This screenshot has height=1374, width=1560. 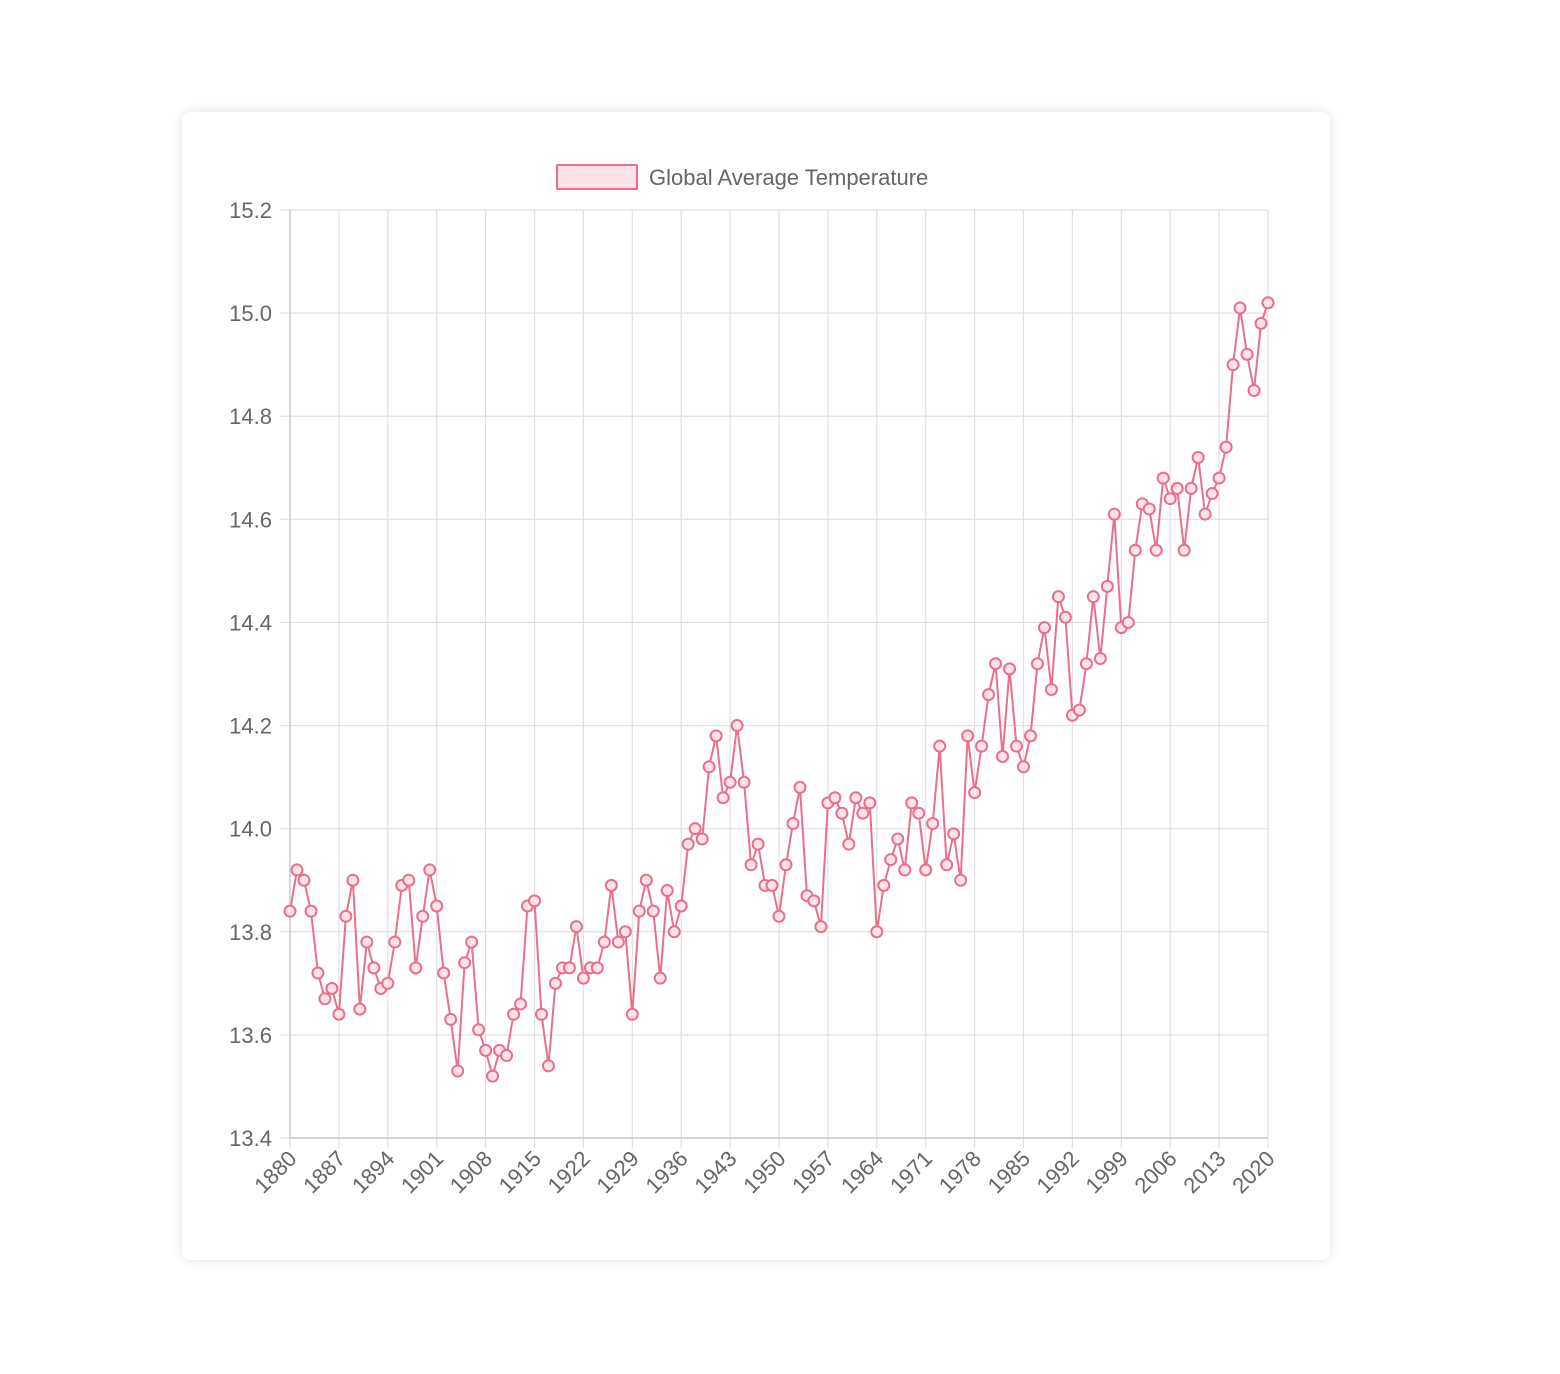 I want to click on chart-legend: Global Average Temperature, so click(x=742, y=177).